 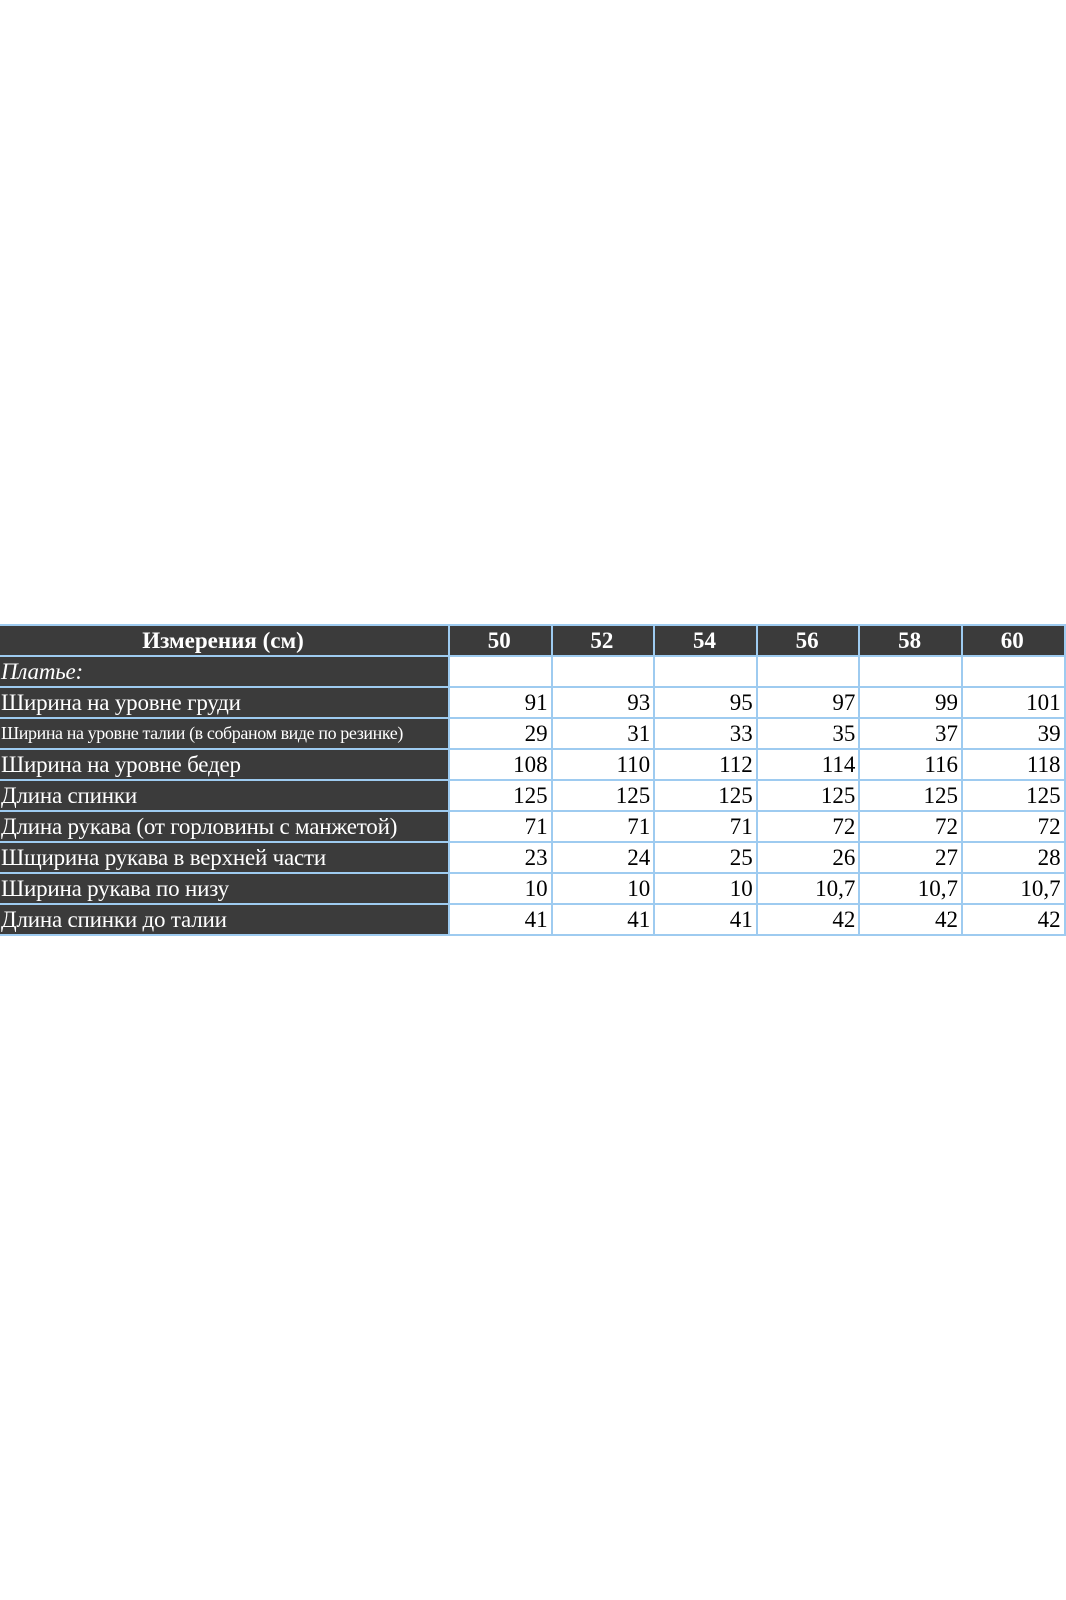 What do you see at coordinates (808, 764) in the screenshot?
I see `table-cell: 114` at bounding box center [808, 764].